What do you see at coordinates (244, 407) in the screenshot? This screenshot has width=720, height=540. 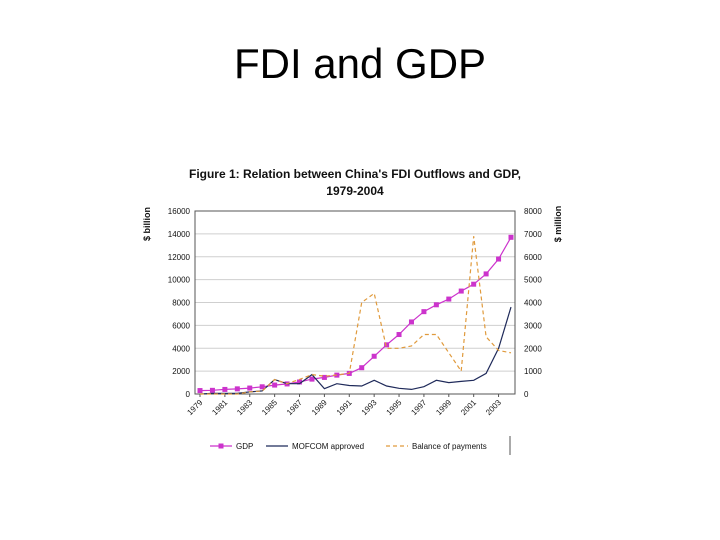 I see `x-tick-label: 1983` at bounding box center [244, 407].